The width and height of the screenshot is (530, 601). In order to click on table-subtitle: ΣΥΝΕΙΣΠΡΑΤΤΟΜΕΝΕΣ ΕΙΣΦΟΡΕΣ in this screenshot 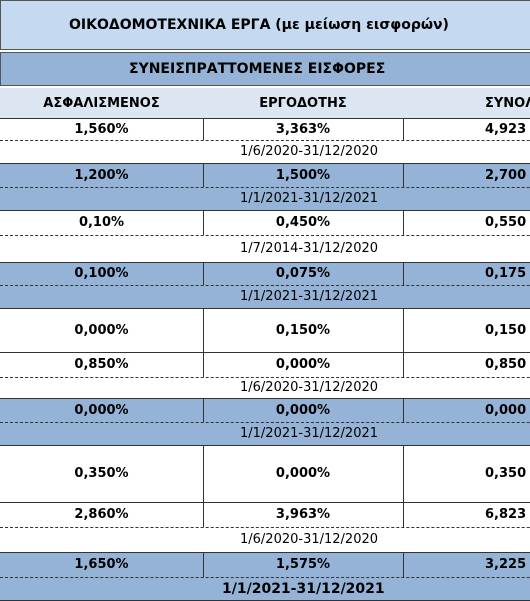, I will do `click(265, 69)`.